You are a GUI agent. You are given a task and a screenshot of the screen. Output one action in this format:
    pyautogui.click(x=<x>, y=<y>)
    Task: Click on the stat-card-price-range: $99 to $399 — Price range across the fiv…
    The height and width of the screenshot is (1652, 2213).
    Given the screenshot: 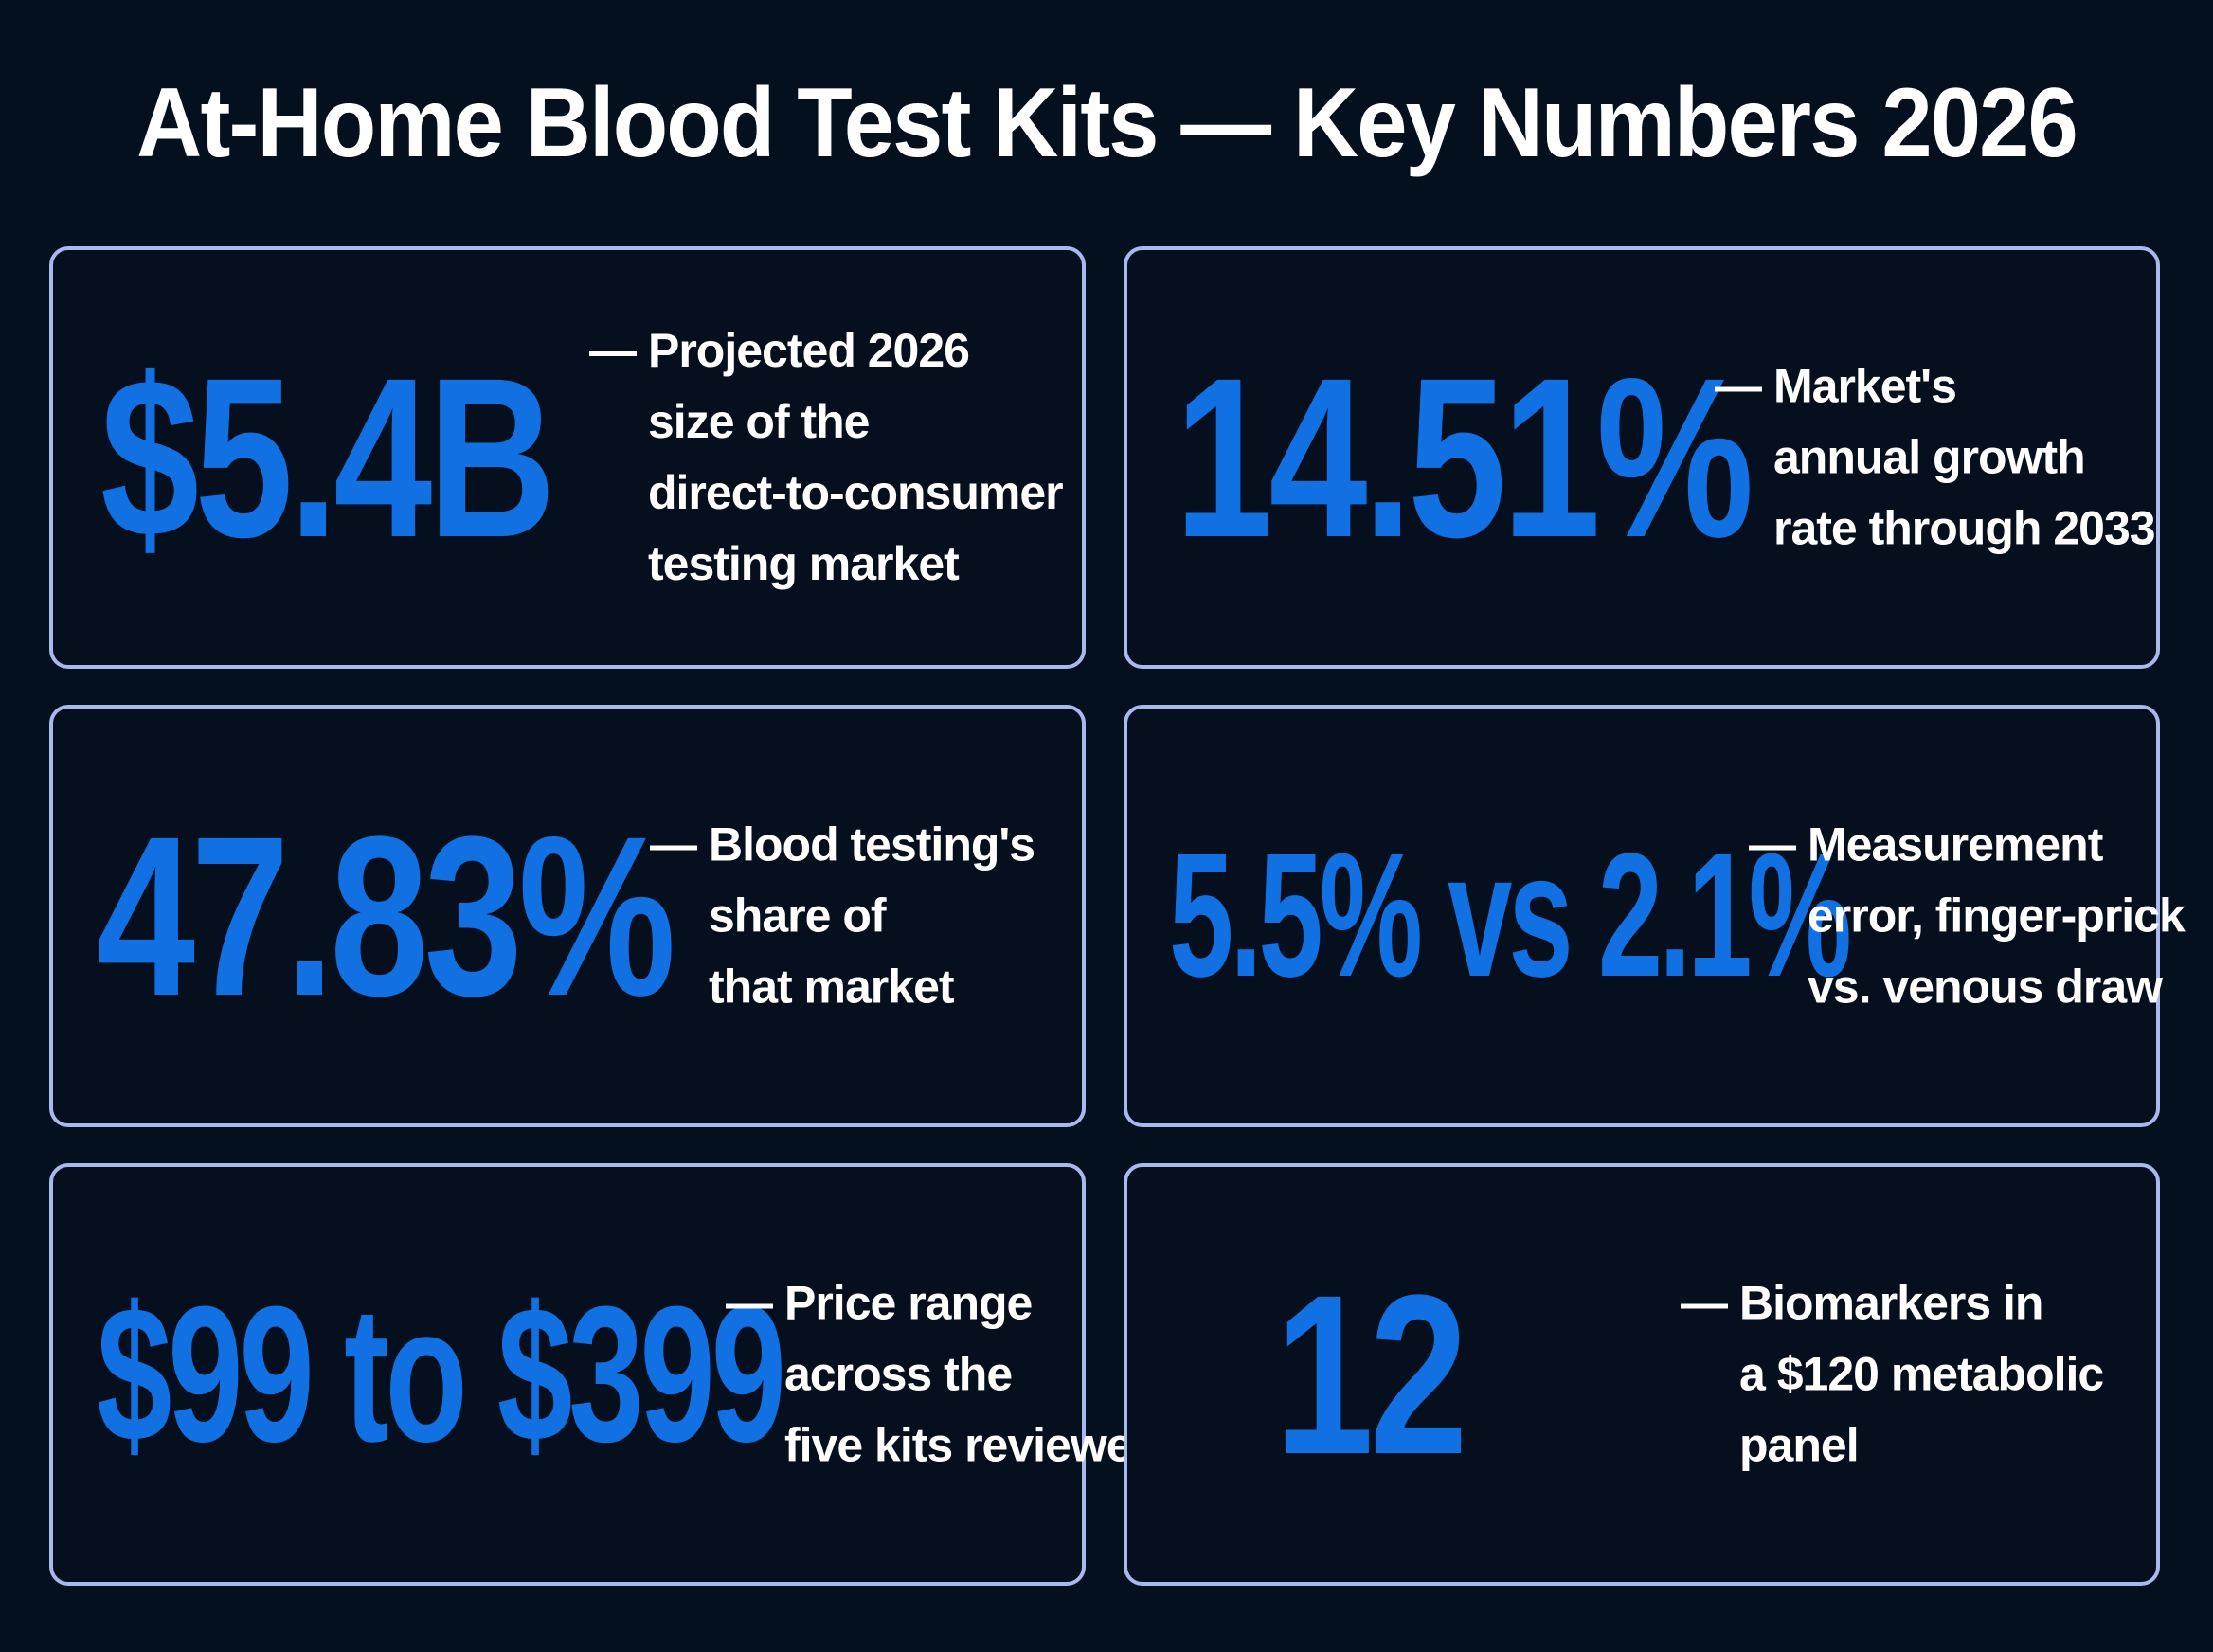 What is the action you would take?
    pyautogui.click(x=604, y=1374)
    